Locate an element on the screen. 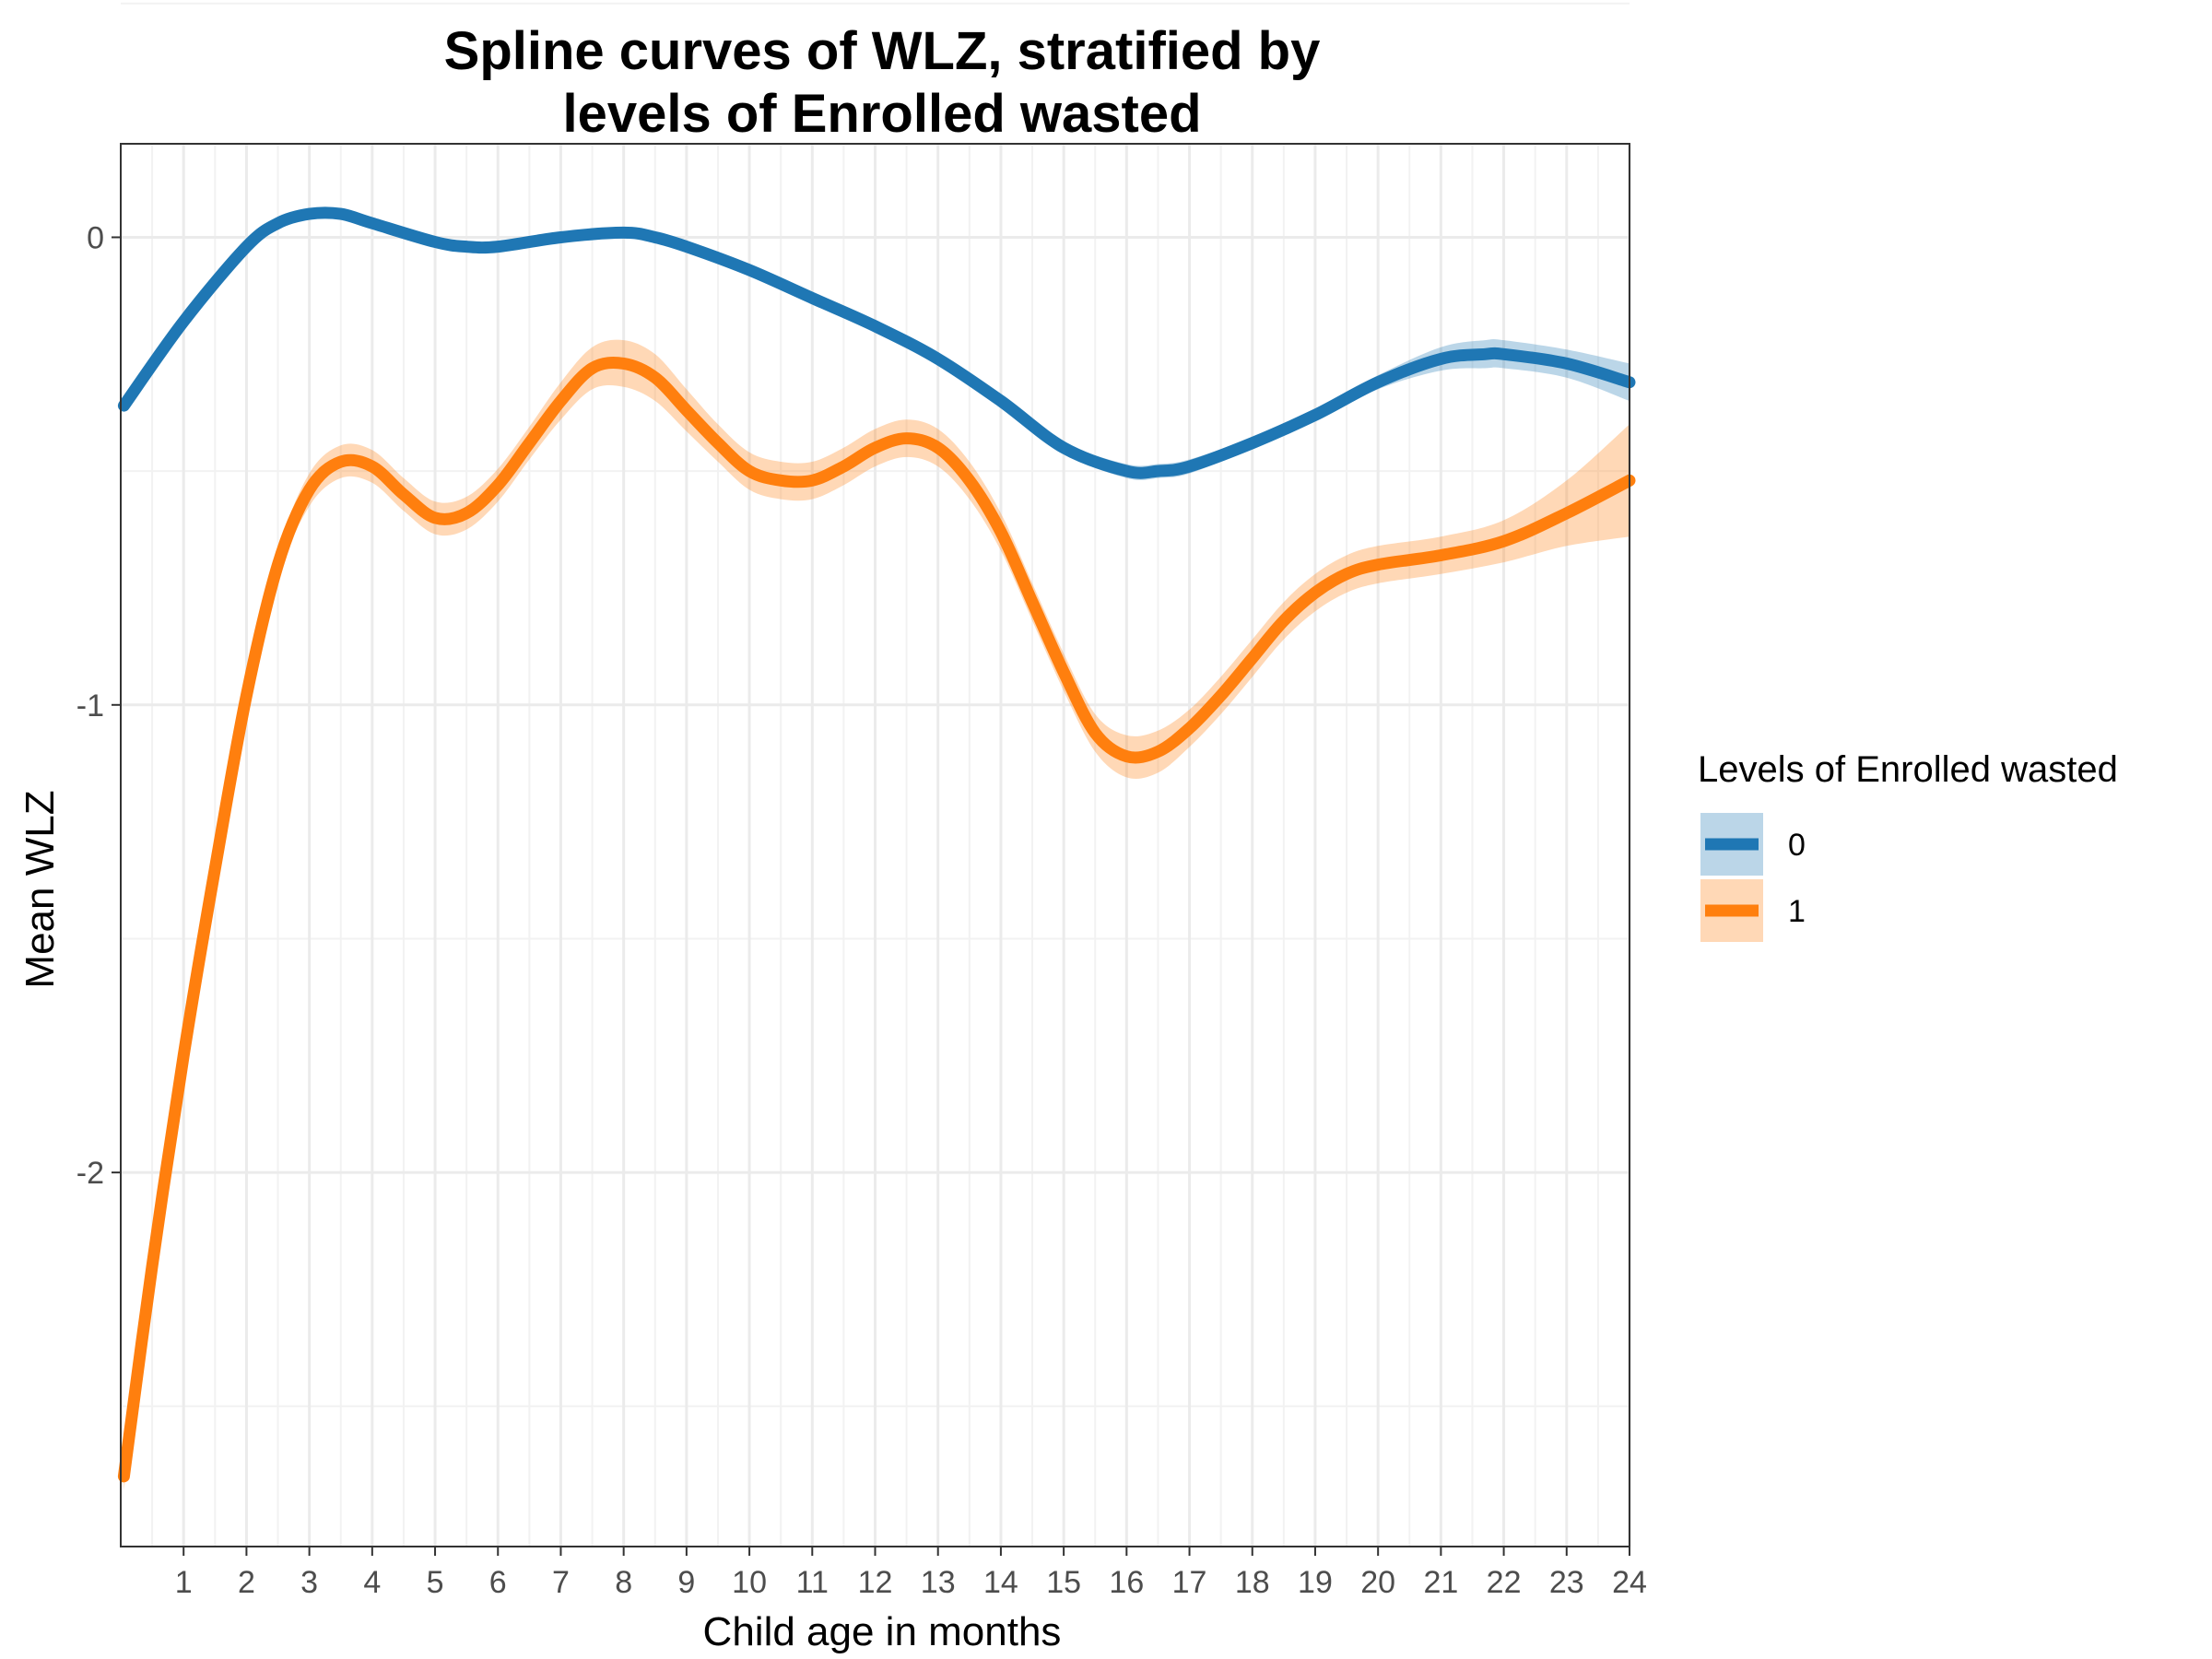  legend-label-0: 0 is located at coordinates (1797, 845).